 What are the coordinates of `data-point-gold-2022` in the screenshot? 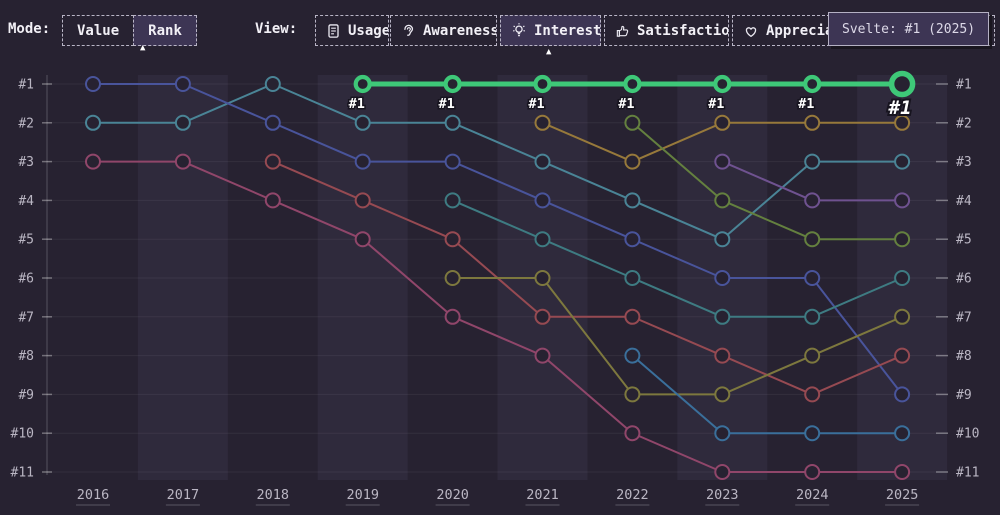 It's located at (632, 161).